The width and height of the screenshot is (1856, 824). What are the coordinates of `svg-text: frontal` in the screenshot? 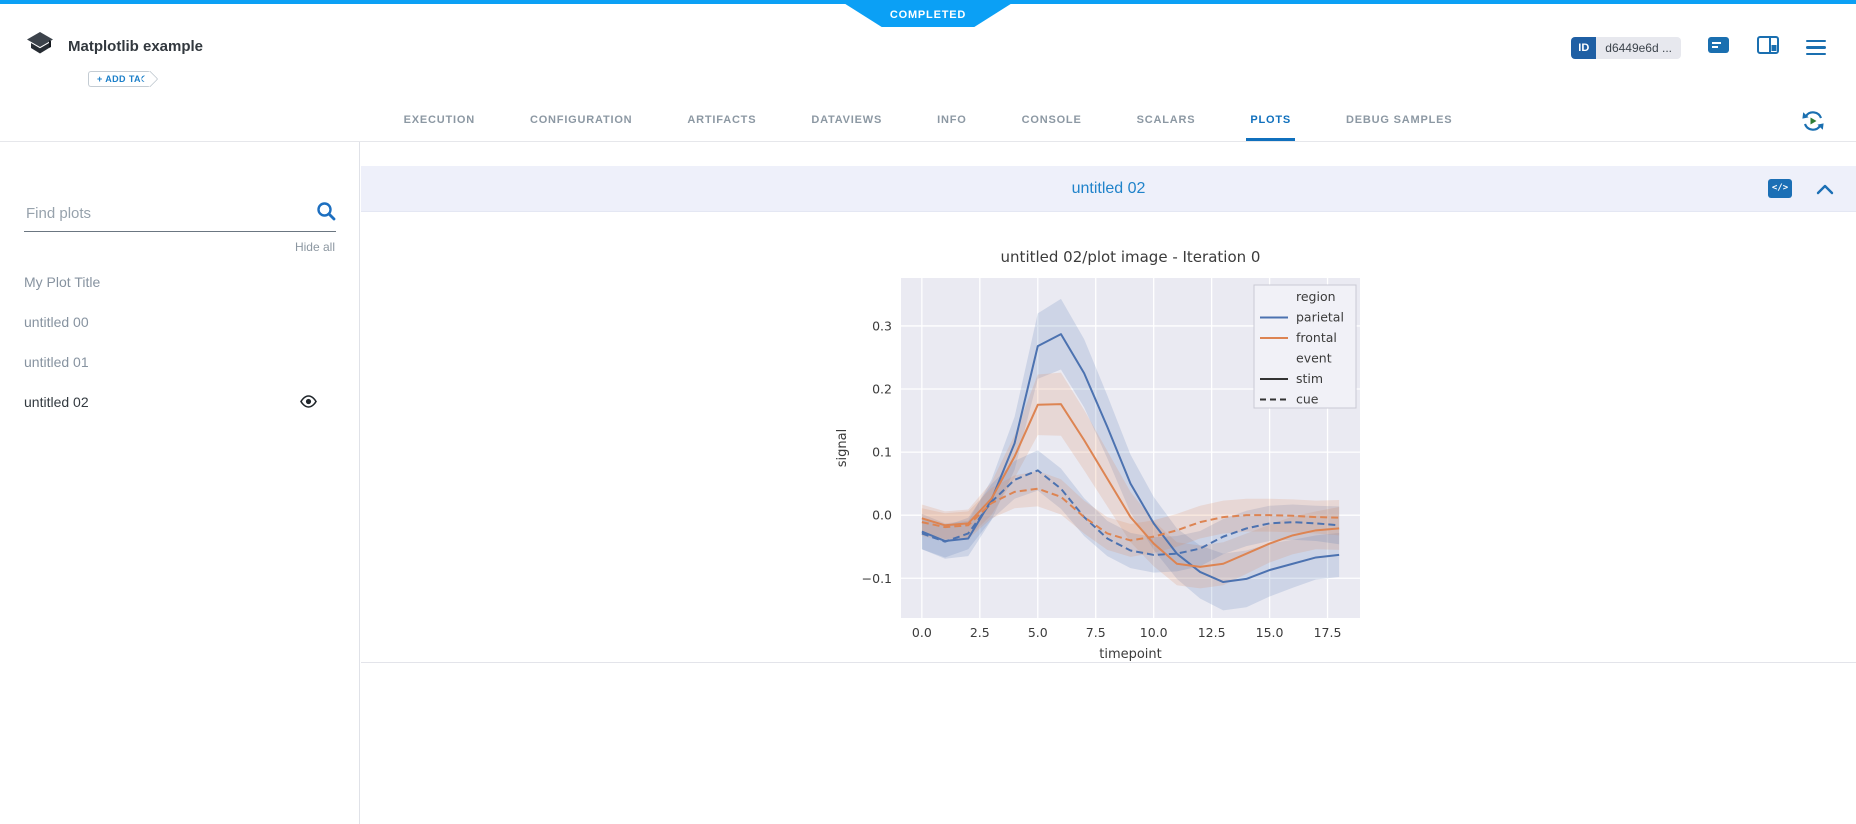 It's located at (1316, 337).